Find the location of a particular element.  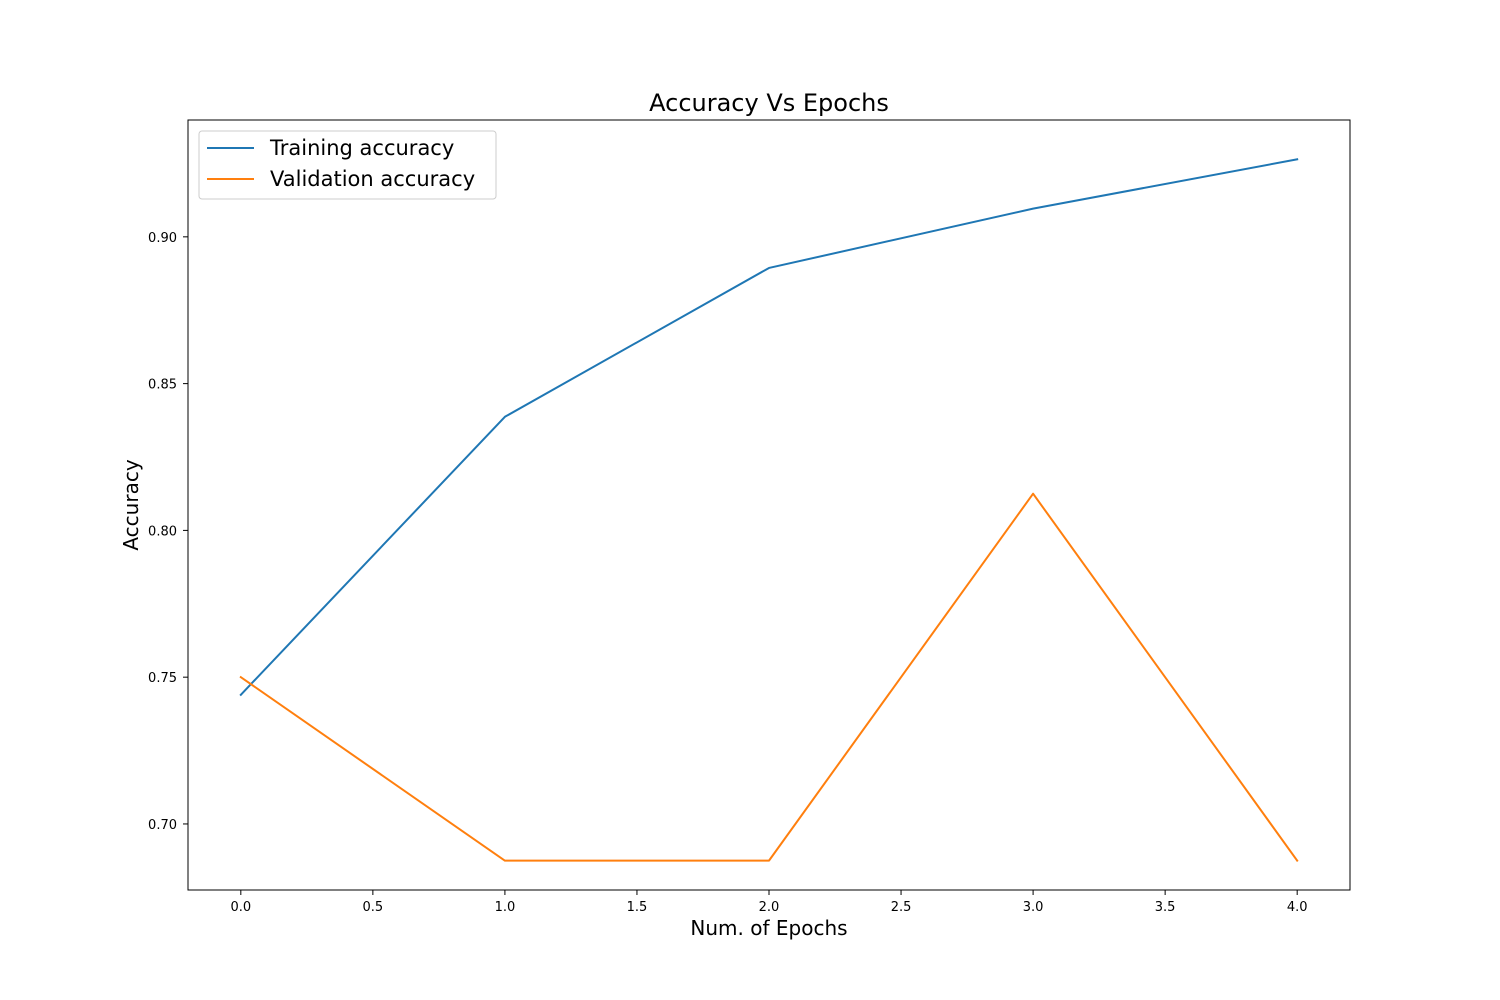

x-tick-label: 3.5 is located at coordinates (1165, 907).